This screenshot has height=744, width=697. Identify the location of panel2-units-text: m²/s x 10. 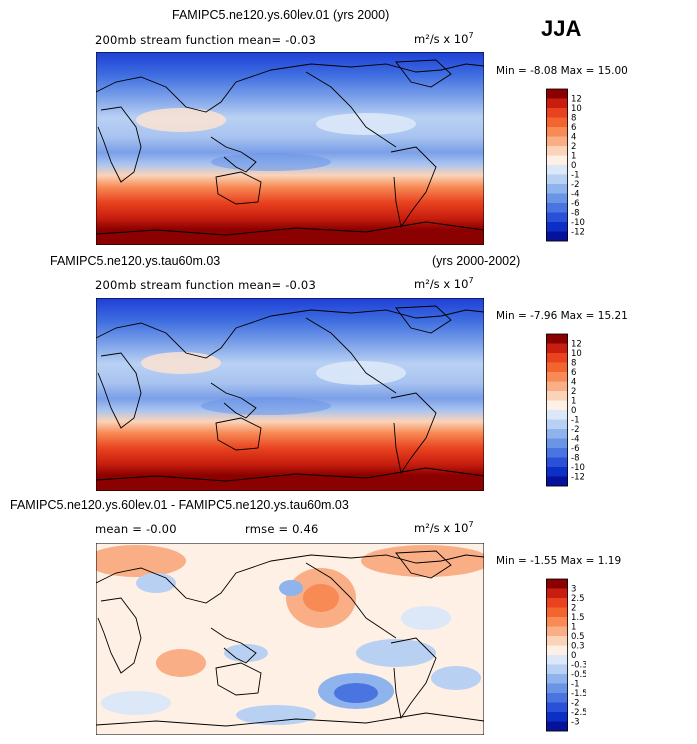
(441, 283).